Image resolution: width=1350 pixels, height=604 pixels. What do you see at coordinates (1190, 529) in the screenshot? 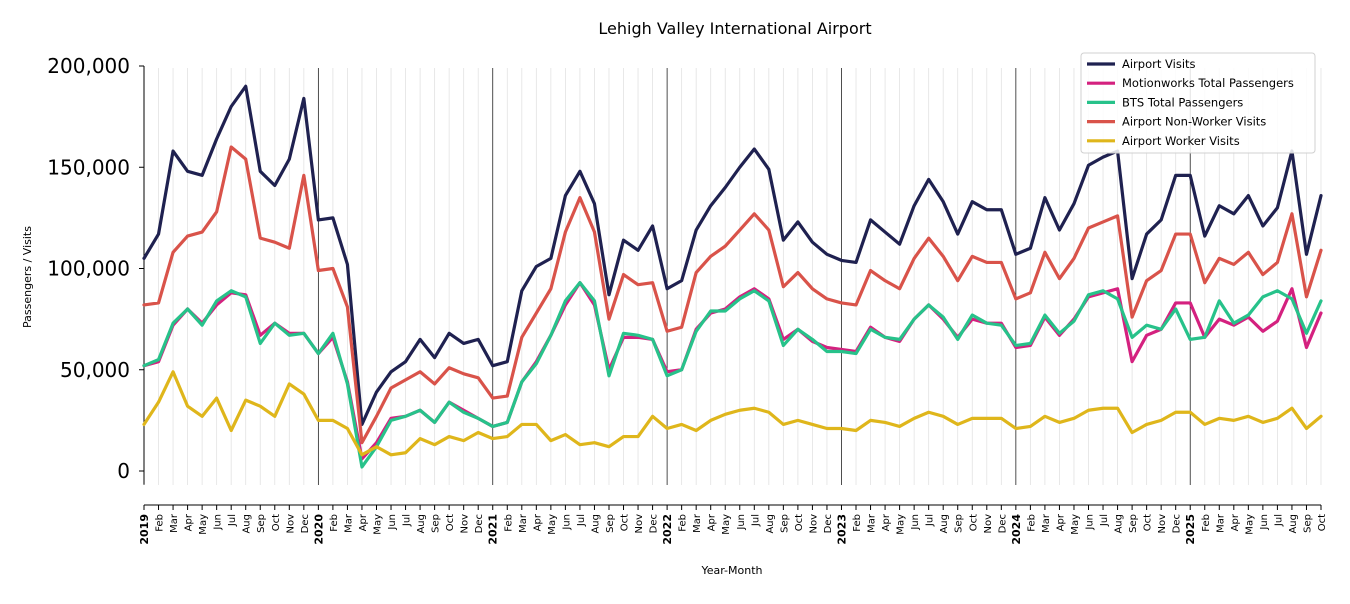
I see `x-tick-year-label: 2025` at bounding box center [1190, 529].